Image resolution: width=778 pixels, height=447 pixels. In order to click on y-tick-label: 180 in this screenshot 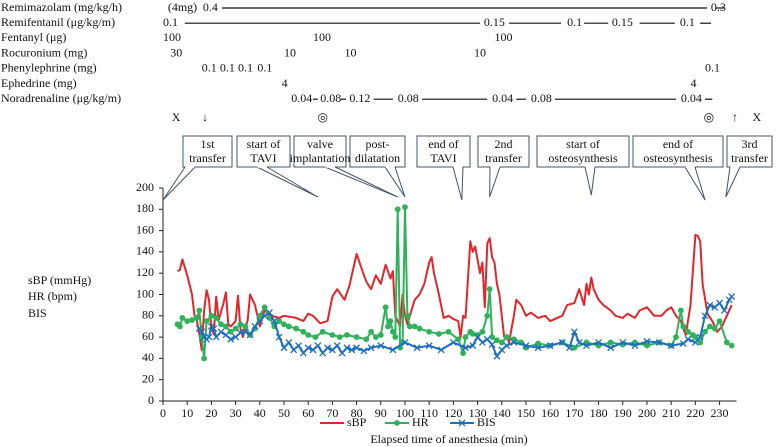, I will do `click(145, 208)`.